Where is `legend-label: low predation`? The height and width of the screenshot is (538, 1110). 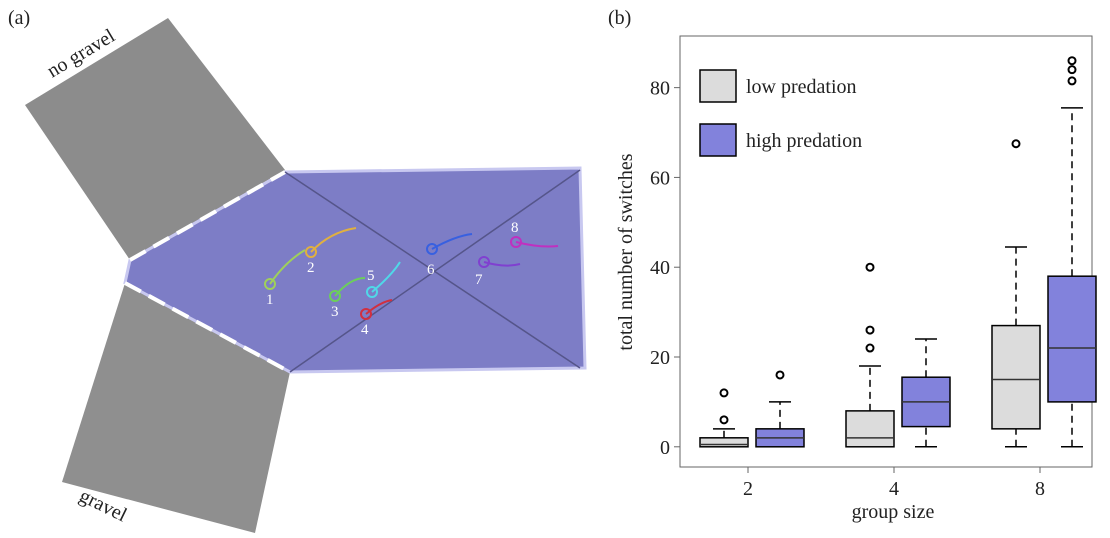 legend-label: low predation is located at coordinates (801, 87).